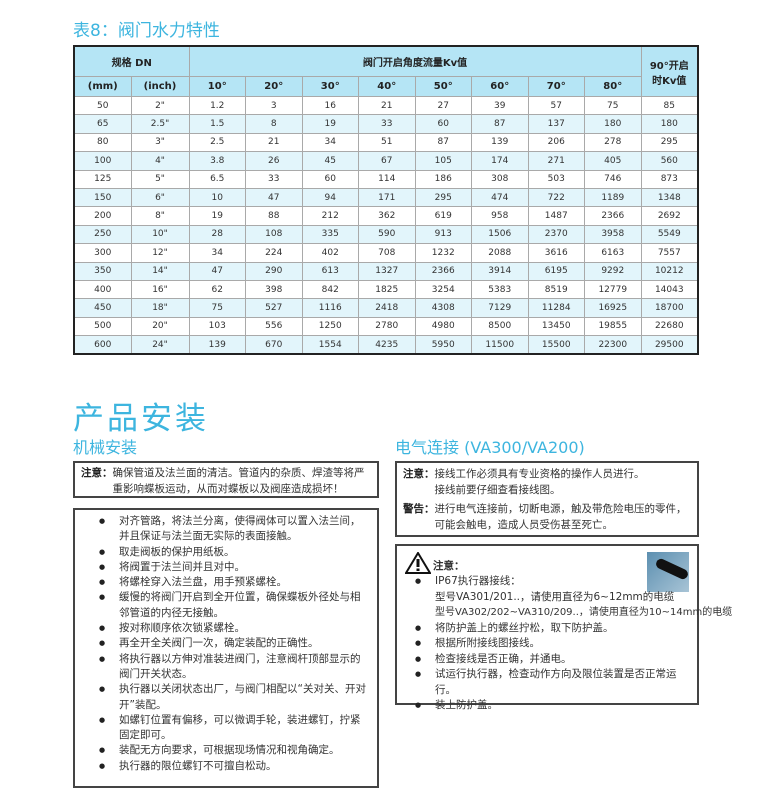 This screenshot has height=806, width=770. I want to click on table-cell: 3914, so click(500, 271).